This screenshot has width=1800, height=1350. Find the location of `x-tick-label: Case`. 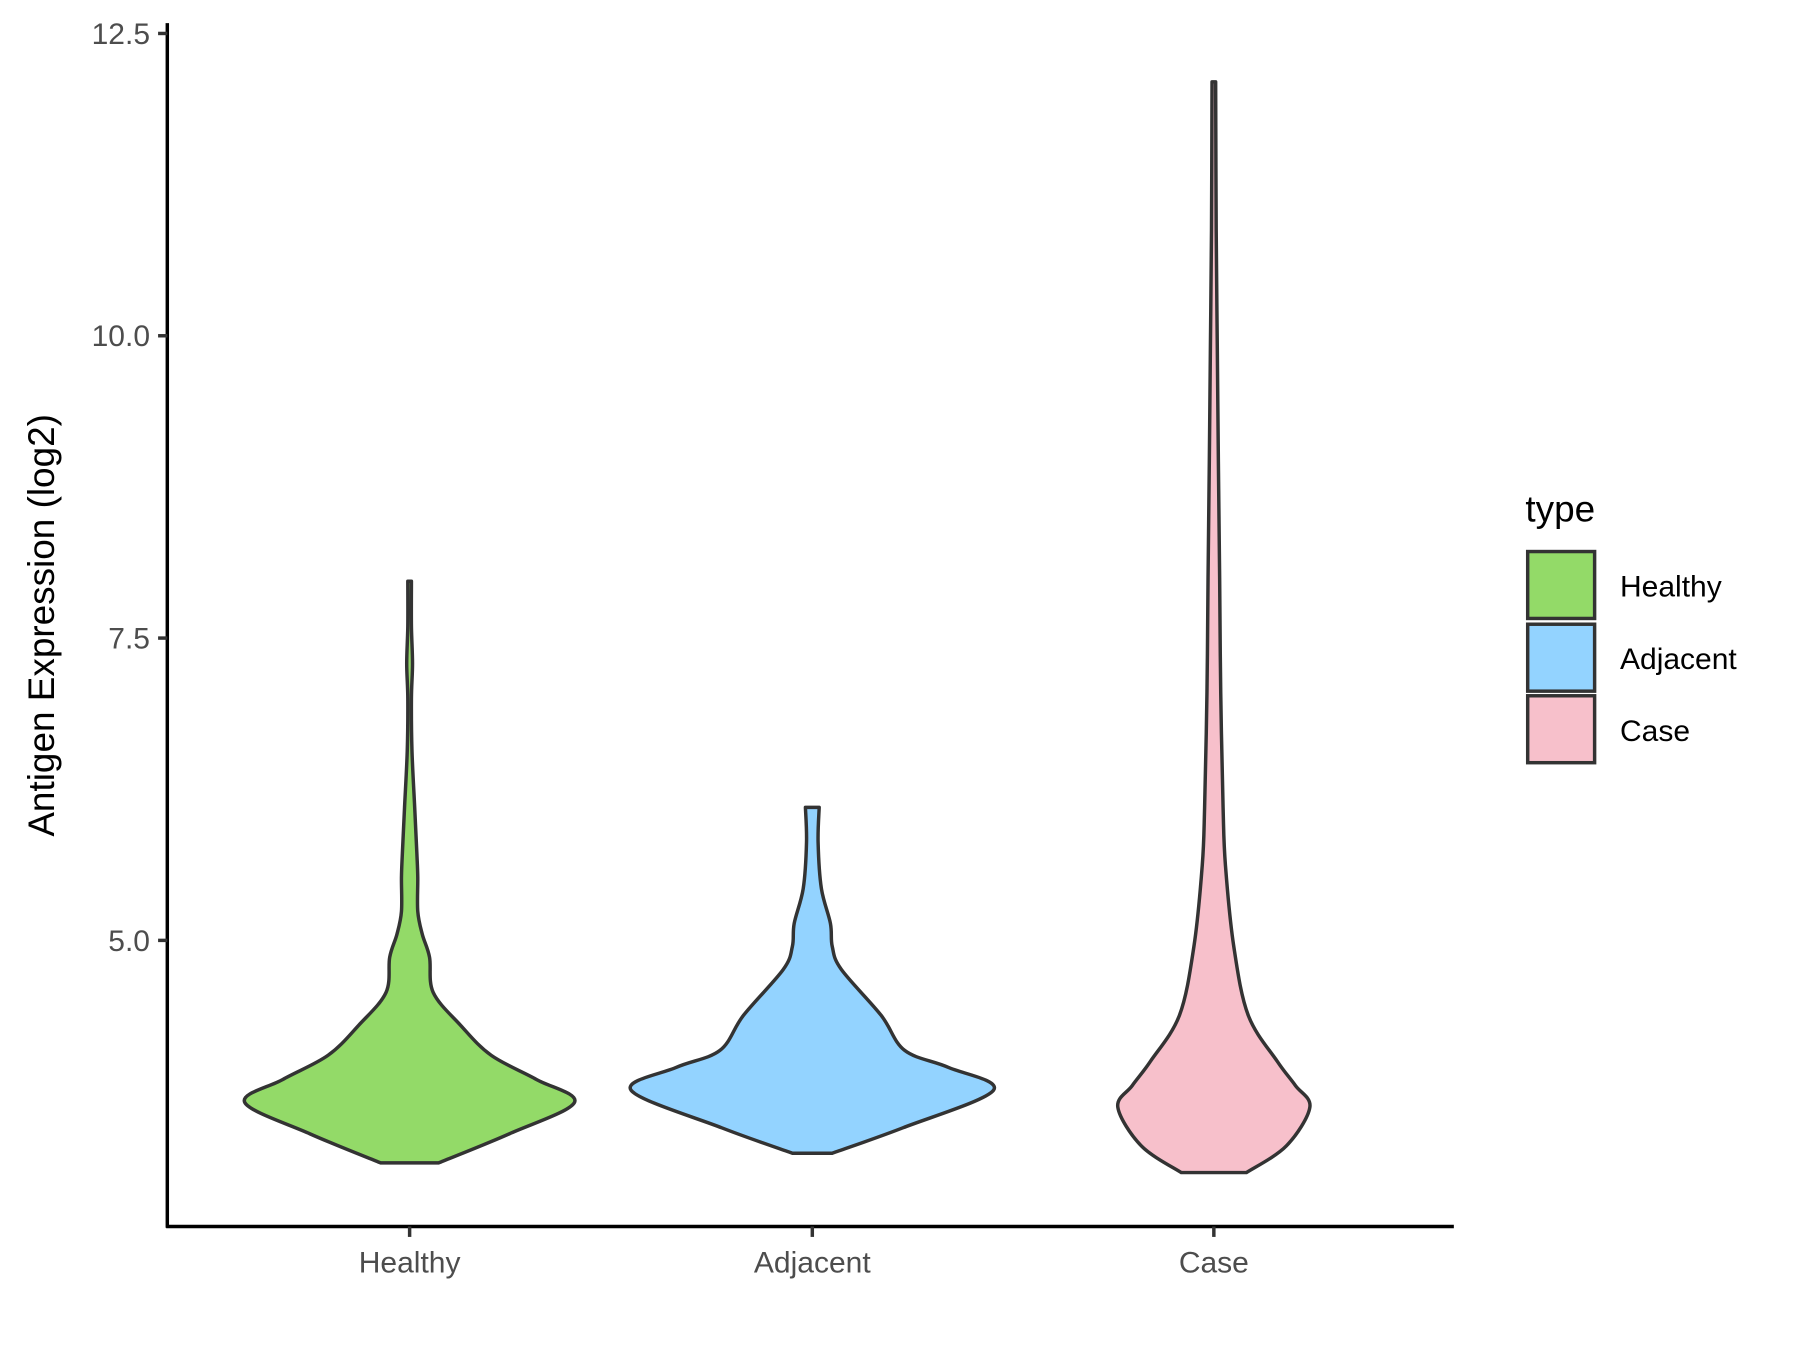

x-tick-label: Case is located at coordinates (1214, 1263).